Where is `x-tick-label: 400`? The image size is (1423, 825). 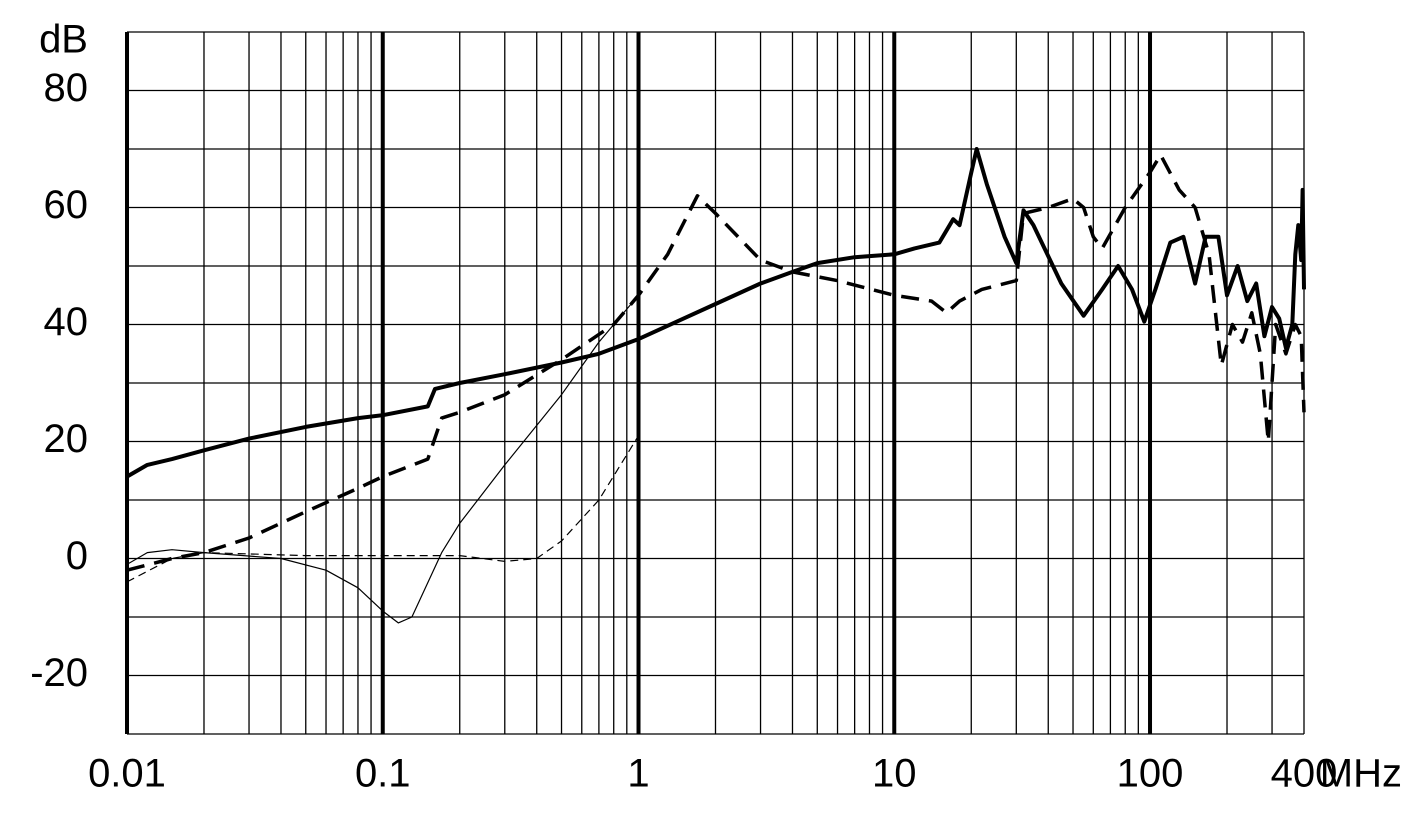 x-tick-label: 400 is located at coordinates (1304, 774).